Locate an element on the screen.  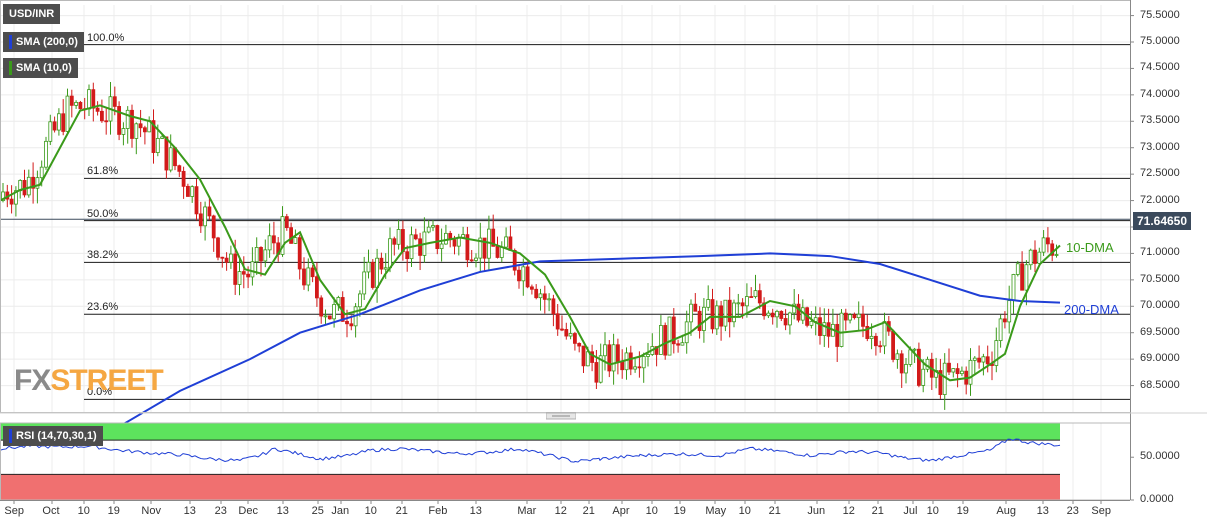
y-tick-label: 72.5000 is located at coordinates (1160, 173).